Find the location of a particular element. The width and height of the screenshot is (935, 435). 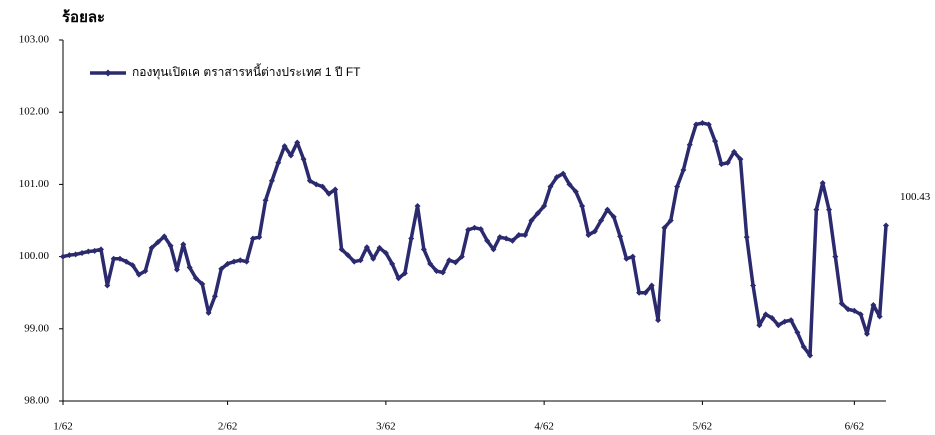

x-tick-label: 5/62 is located at coordinates (703, 427).